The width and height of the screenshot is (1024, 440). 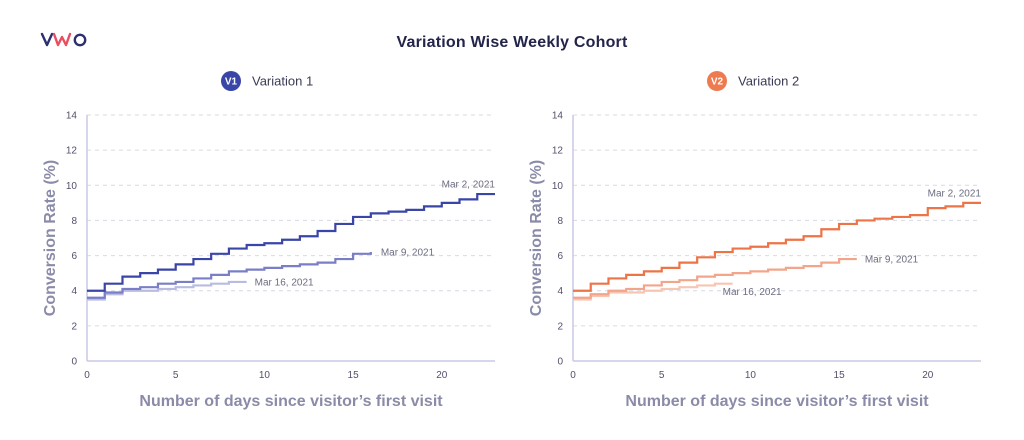 What do you see at coordinates (282, 81) in the screenshot?
I see `legend-label: Variation 1` at bounding box center [282, 81].